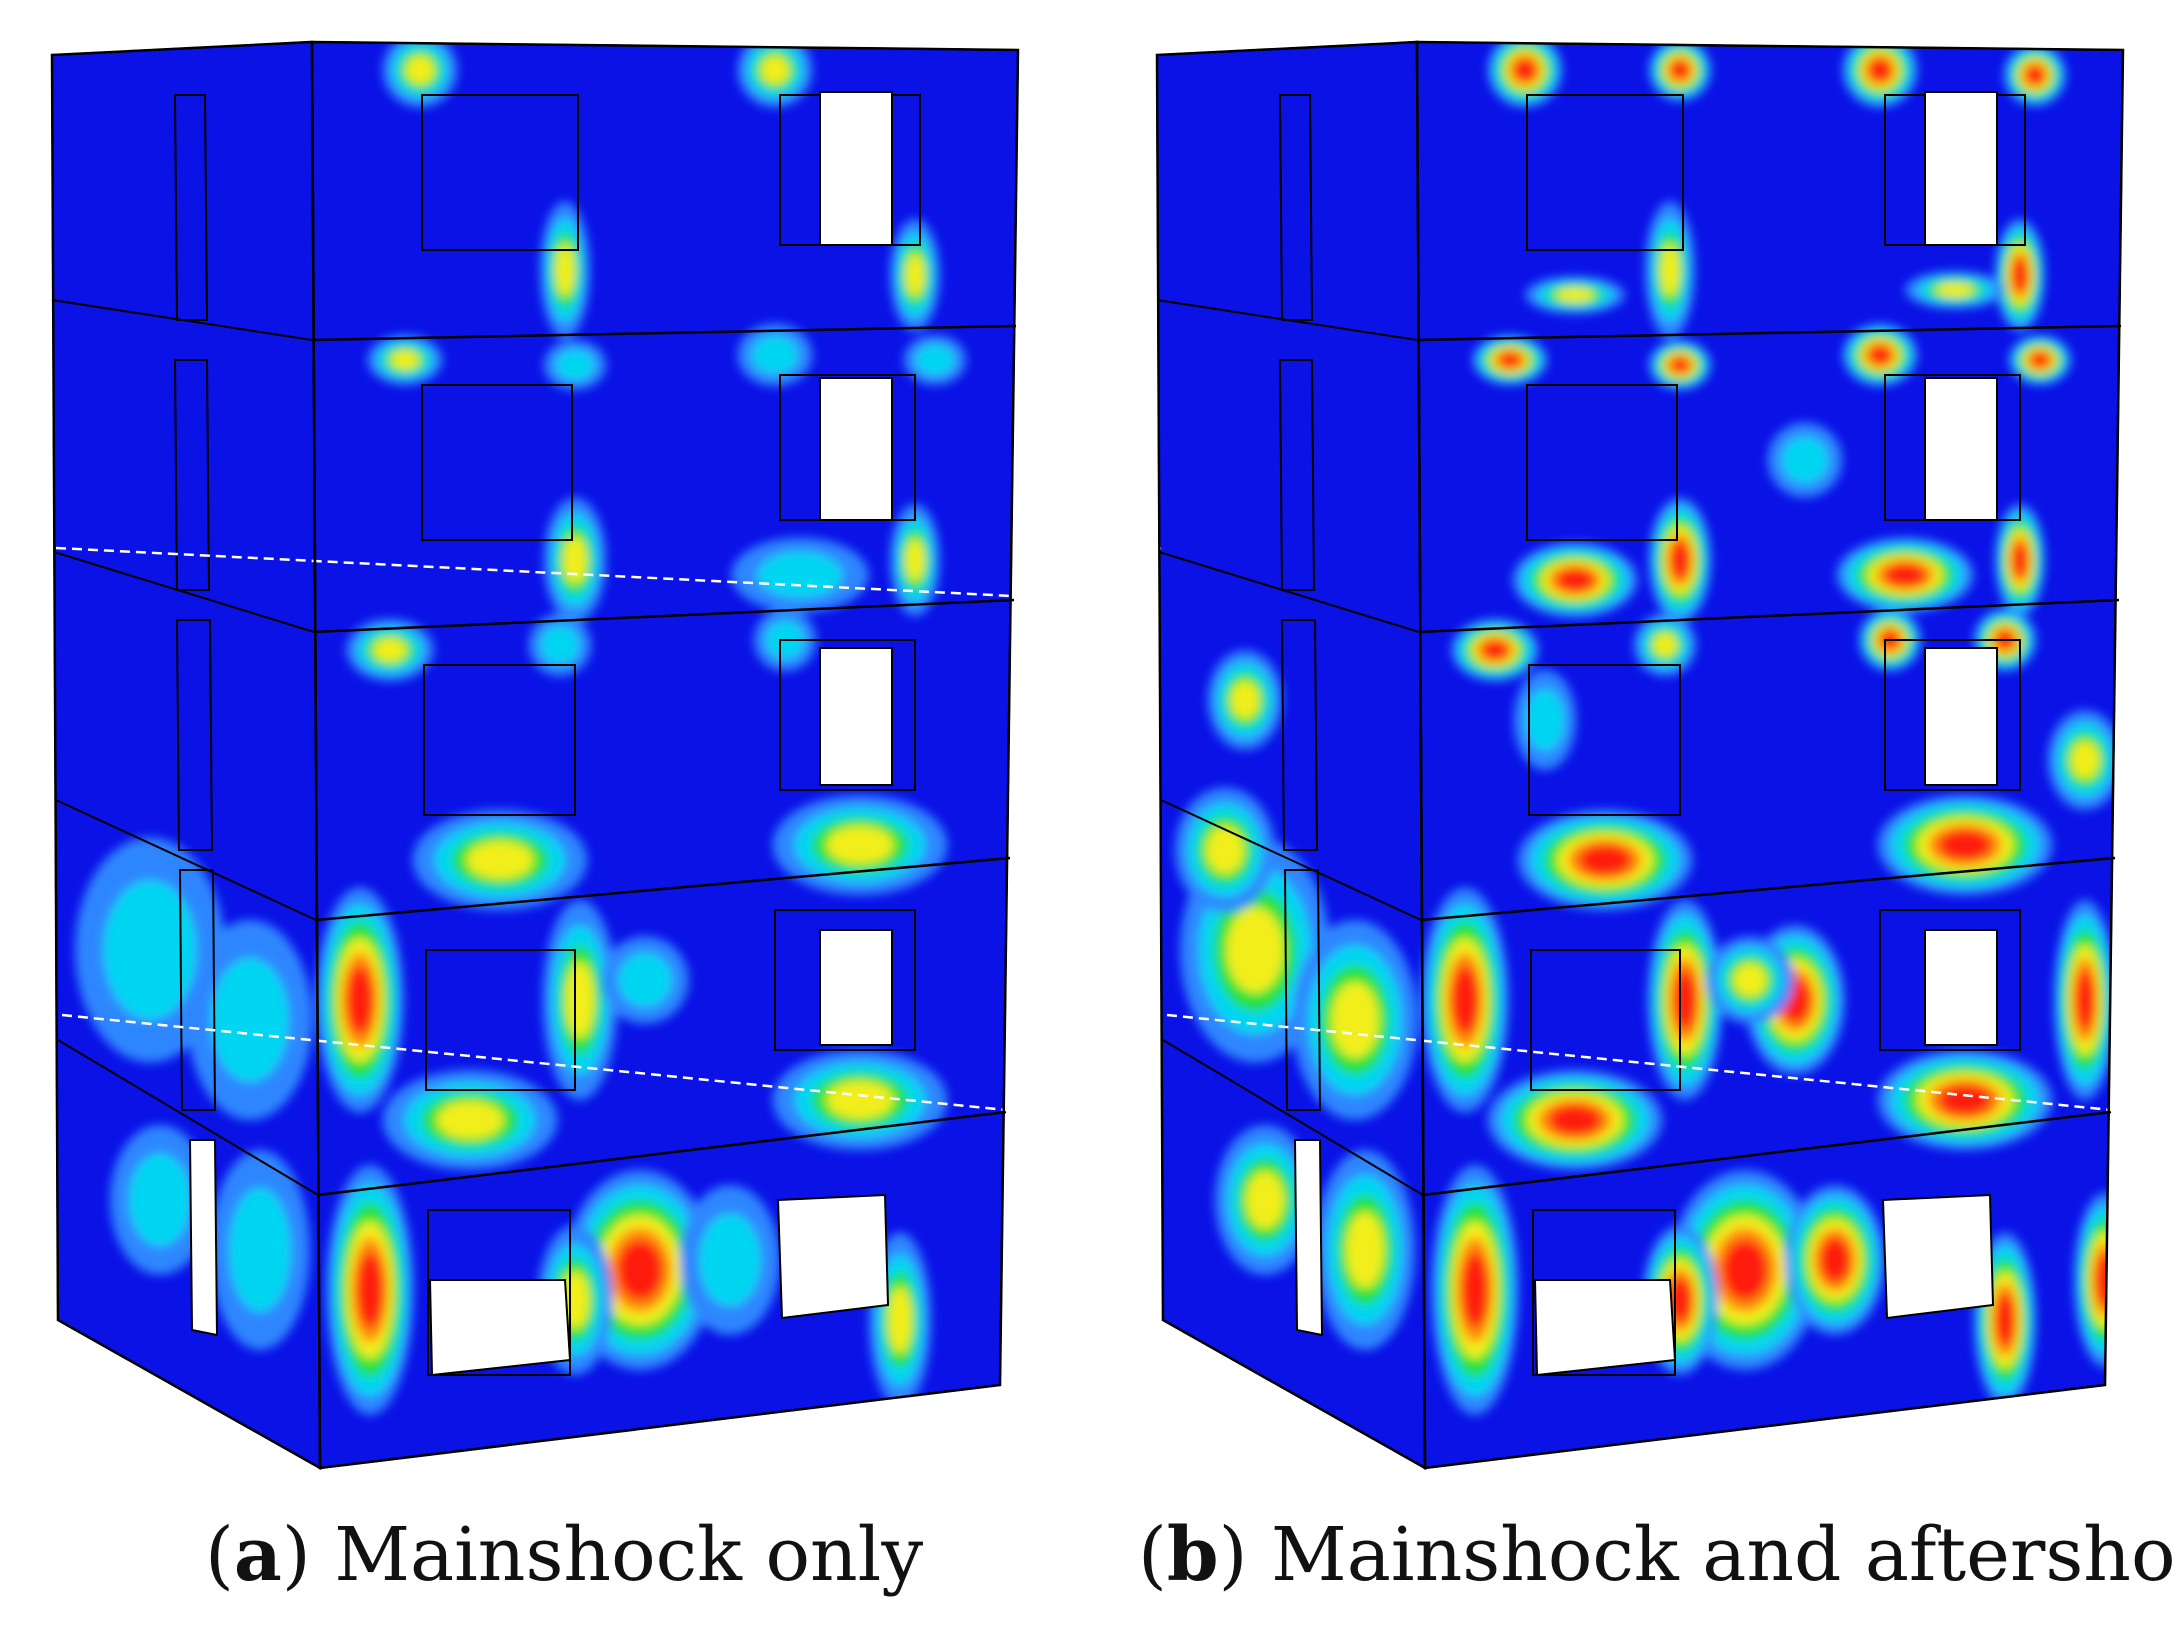 Image resolution: width=2176 pixels, height=1625 pixels. Describe the element at coordinates (1657, 1555) in the screenshot. I see `caption-b: (b) Mainshock and aftershock` at that location.